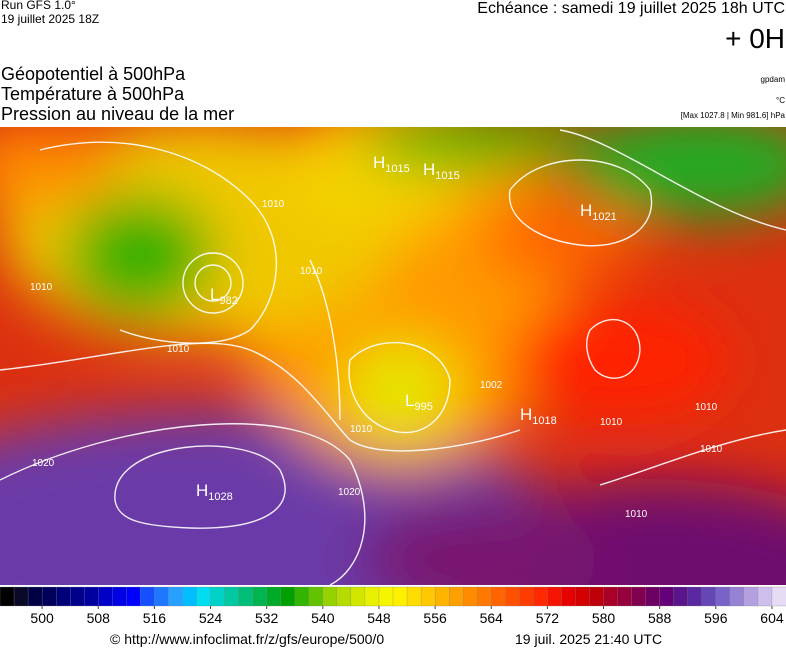 Image resolution: width=786 pixels, height=648 pixels. What do you see at coordinates (755, 38) in the screenshot?
I see `lead-time: + 0H` at bounding box center [755, 38].